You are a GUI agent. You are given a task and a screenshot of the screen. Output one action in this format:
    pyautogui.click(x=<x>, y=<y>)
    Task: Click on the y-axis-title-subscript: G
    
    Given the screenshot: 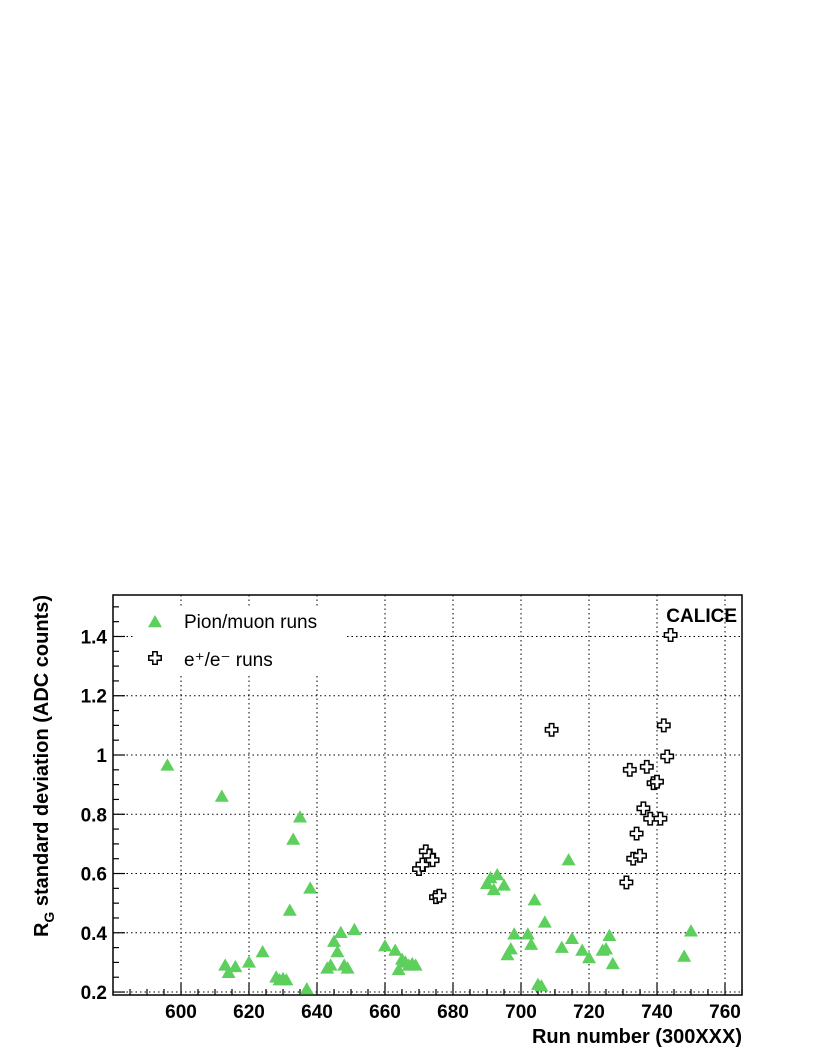 What is the action you would take?
    pyautogui.click(x=49, y=917)
    